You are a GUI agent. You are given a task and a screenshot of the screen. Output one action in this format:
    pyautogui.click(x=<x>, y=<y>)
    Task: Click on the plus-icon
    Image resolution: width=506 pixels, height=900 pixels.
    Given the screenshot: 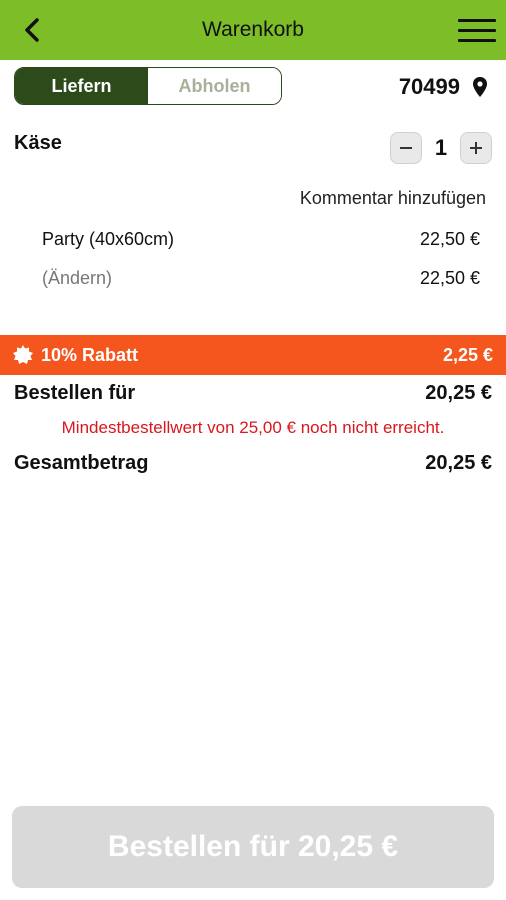 What is the action you would take?
    pyautogui.click(x=476, y=148)
    